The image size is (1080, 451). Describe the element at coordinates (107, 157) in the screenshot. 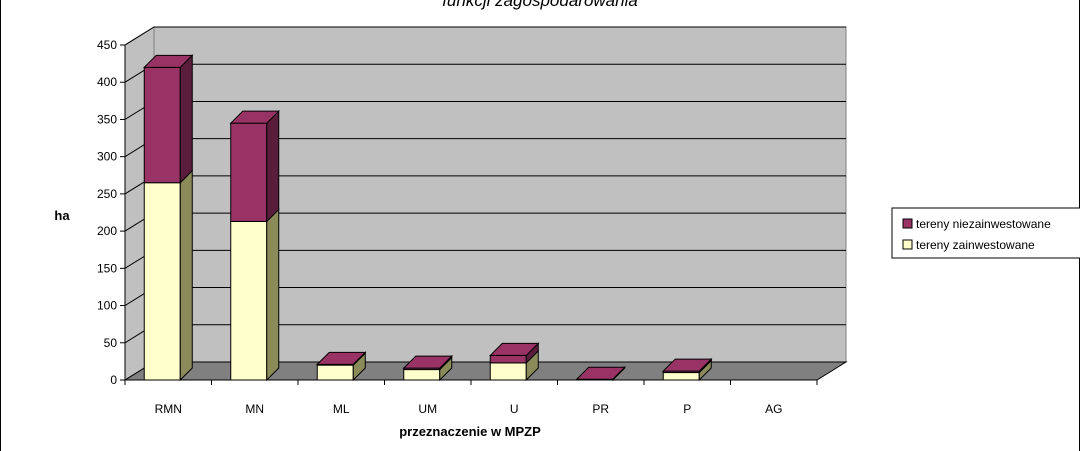

I see `y-tick-label: 300` at that location.